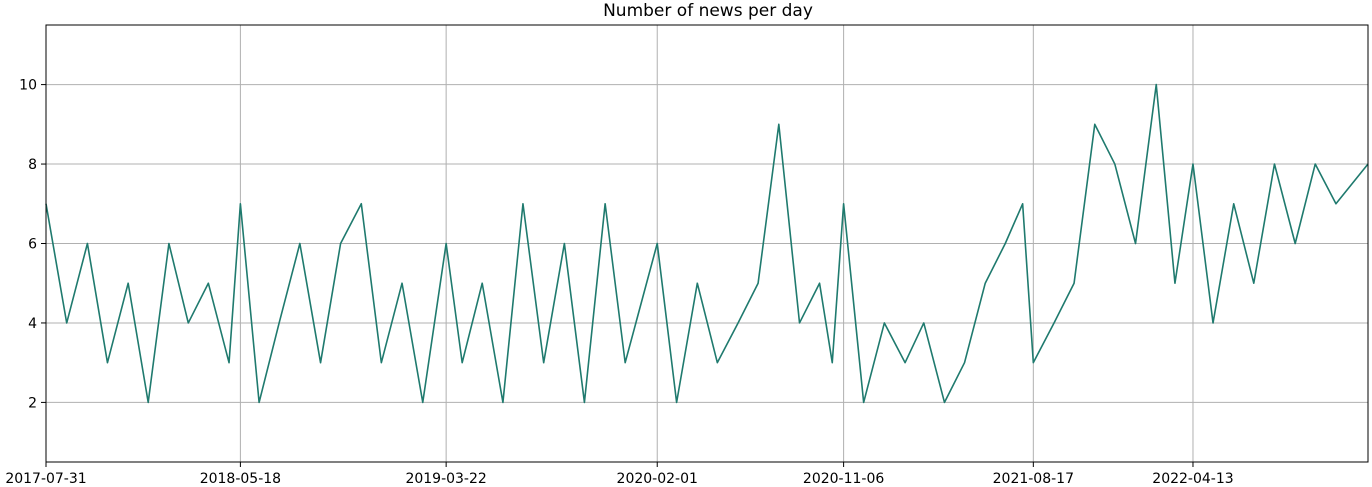  Describe the element at coordinates (32, 165) in the screenshot. I see `y-tick-label: 8` at that location.